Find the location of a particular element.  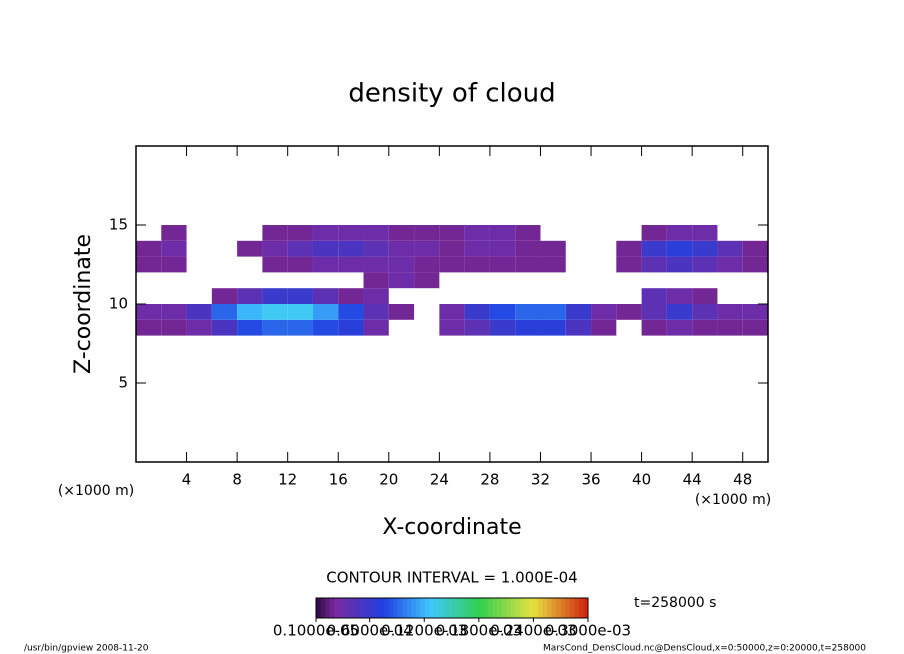

y-tick-label: 10 is located at coordinates (118, 304).